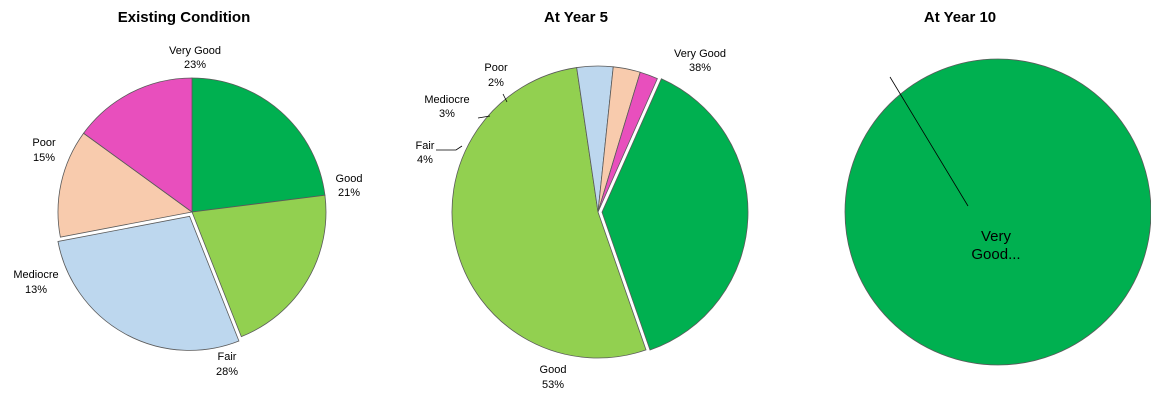 The height and width of the screenshot is (393, 1151). I want to click on label-value-poor: 2%, so click(496, 83).